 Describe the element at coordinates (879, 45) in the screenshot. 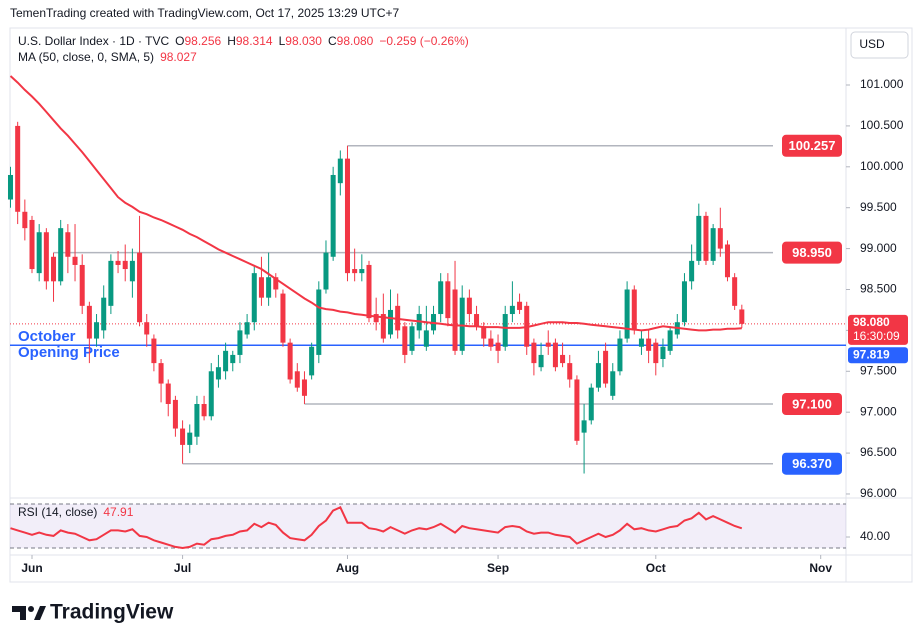

I see `currency-button` at that location.